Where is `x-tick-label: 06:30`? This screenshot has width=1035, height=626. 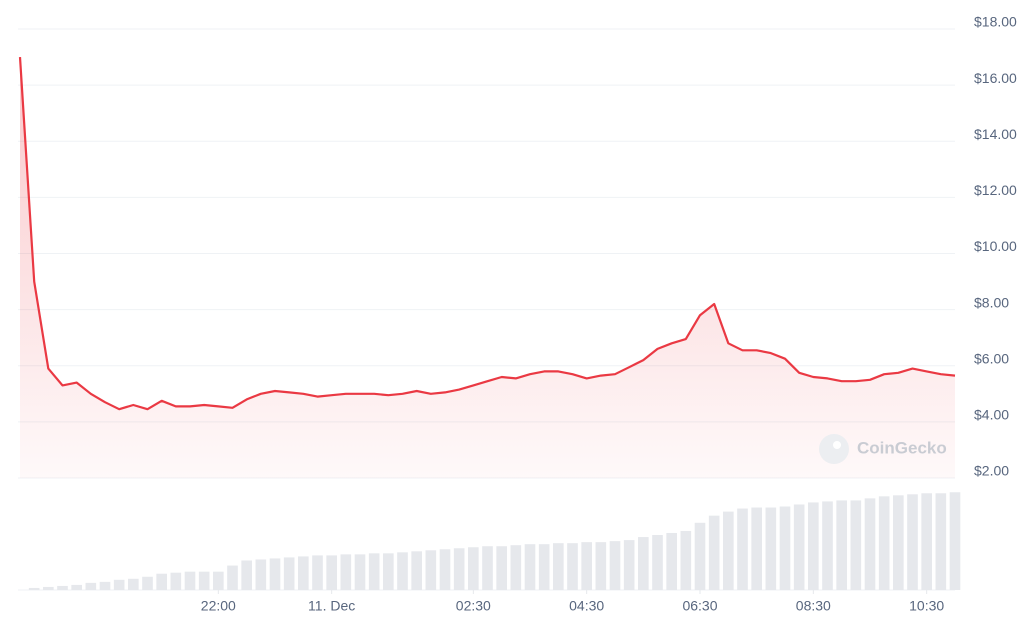 x-tick-label: 06:30 is located at coordinates (699, 606).